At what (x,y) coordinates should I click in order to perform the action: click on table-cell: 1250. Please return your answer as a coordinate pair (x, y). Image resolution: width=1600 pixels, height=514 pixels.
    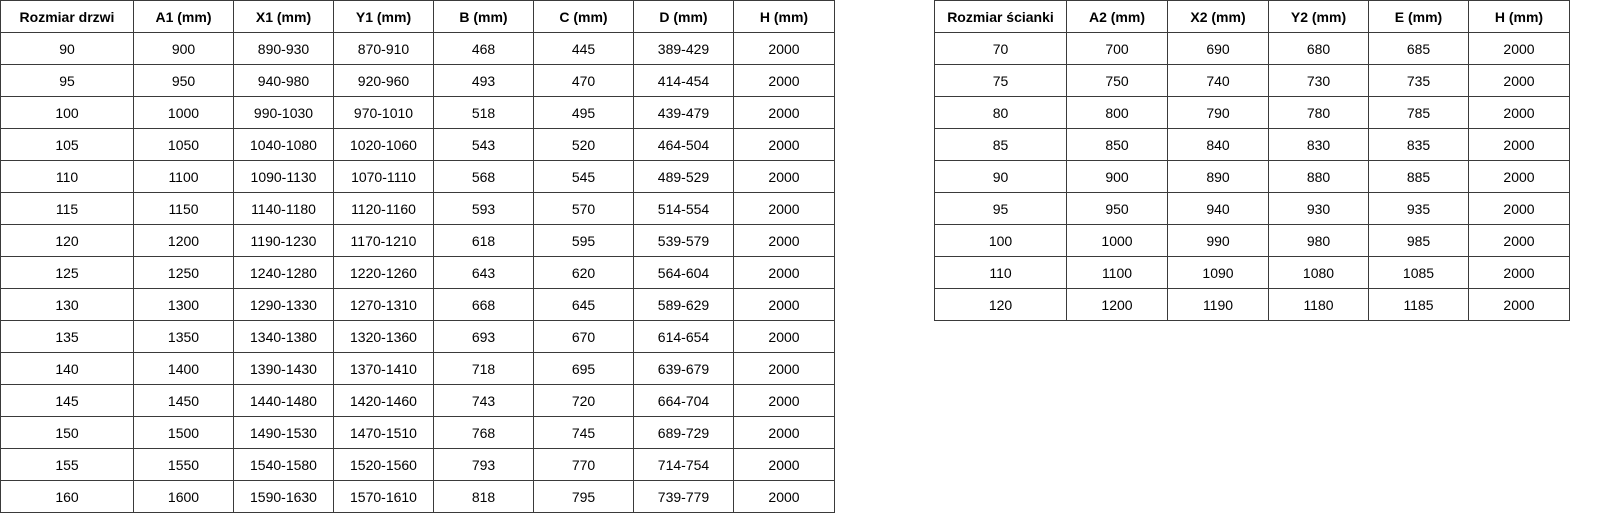
    Looking at the image, I should click on (183, 272).